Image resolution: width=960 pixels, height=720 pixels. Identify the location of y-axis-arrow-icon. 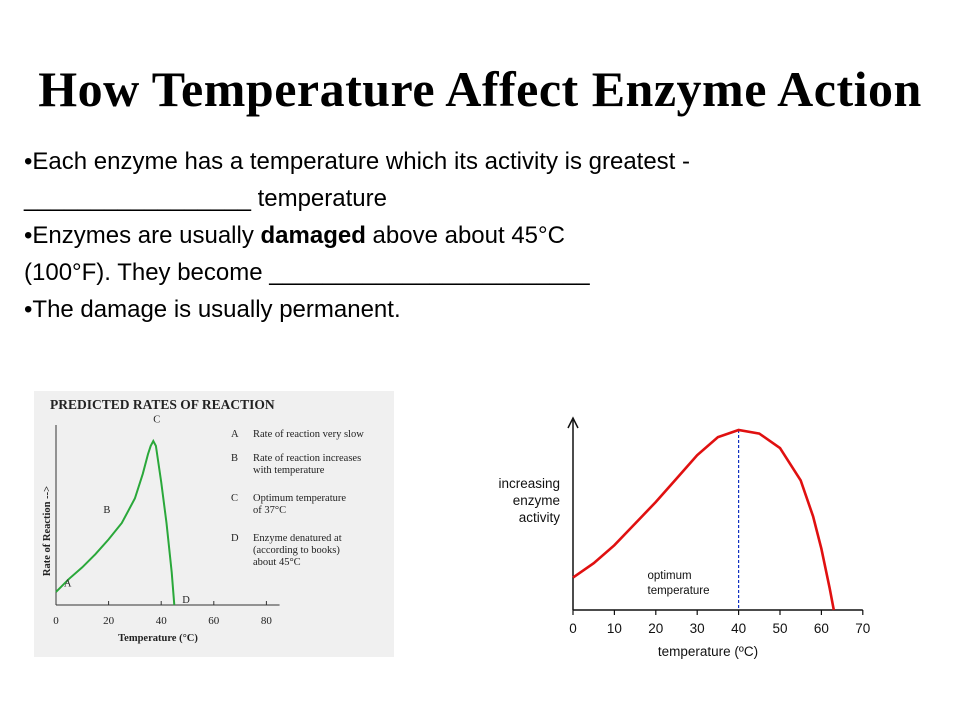
(573, 422).